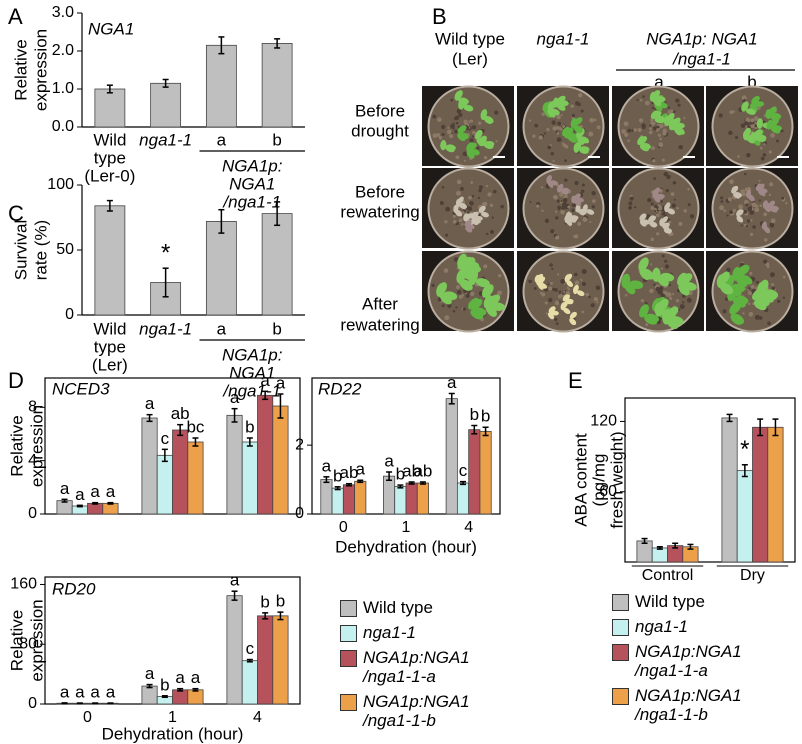 The width and height of the screenshot is (802, 744). What do you see at coordinates (16, 380) in the screenshot?
I see `panel-label: D` at bounding box center [16, 380].